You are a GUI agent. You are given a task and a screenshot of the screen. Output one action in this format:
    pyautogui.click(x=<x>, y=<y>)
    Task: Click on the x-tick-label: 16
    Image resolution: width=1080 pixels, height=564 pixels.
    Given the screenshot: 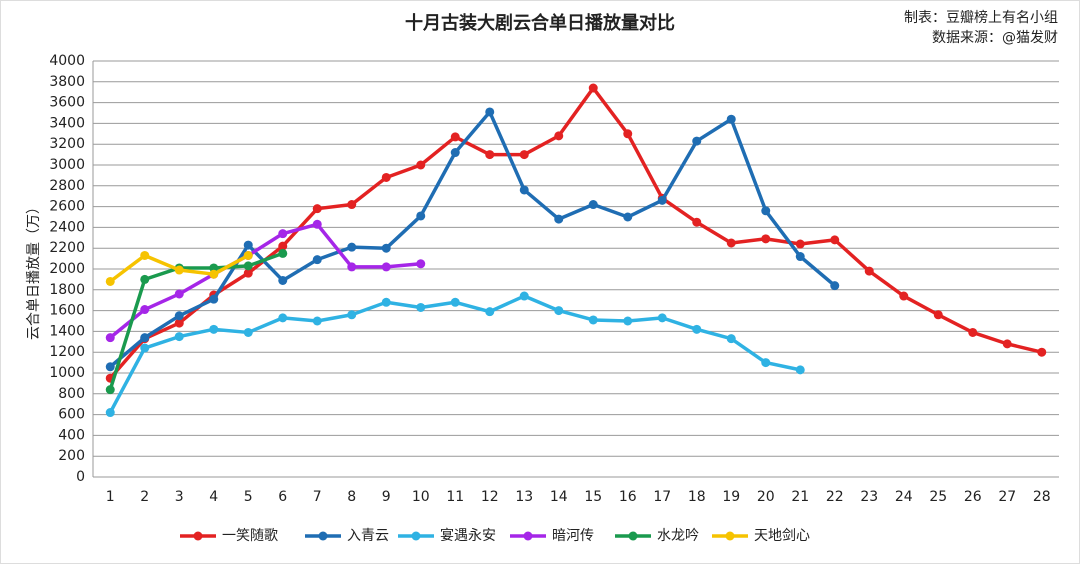 What is the action you would take?
    pyautogui.click(x=628, y=497)
    